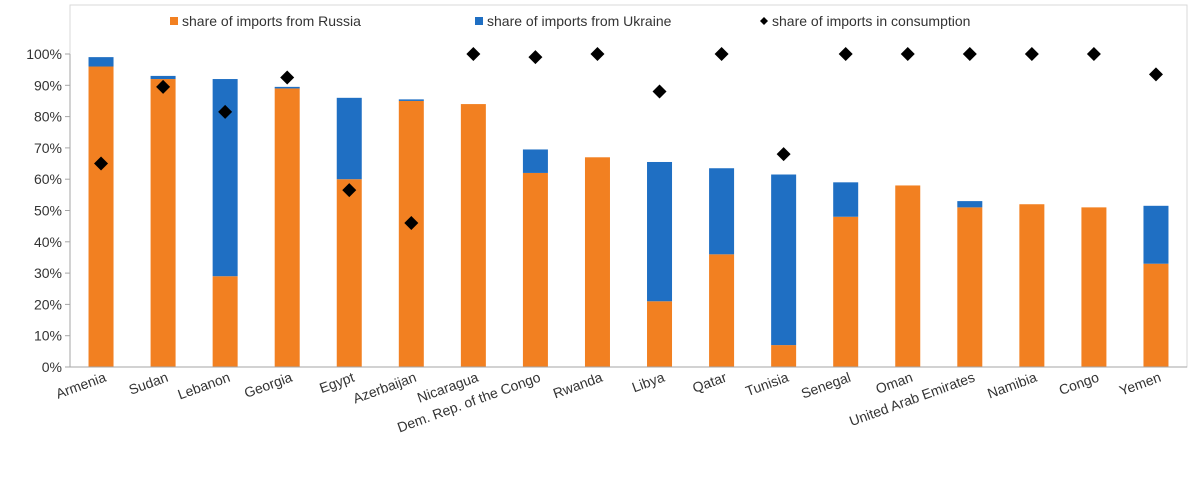 Image resolution: width=1191 pixels, height=478 pixels. I want to click on legend-swatch-consumption, so click(764, 21).